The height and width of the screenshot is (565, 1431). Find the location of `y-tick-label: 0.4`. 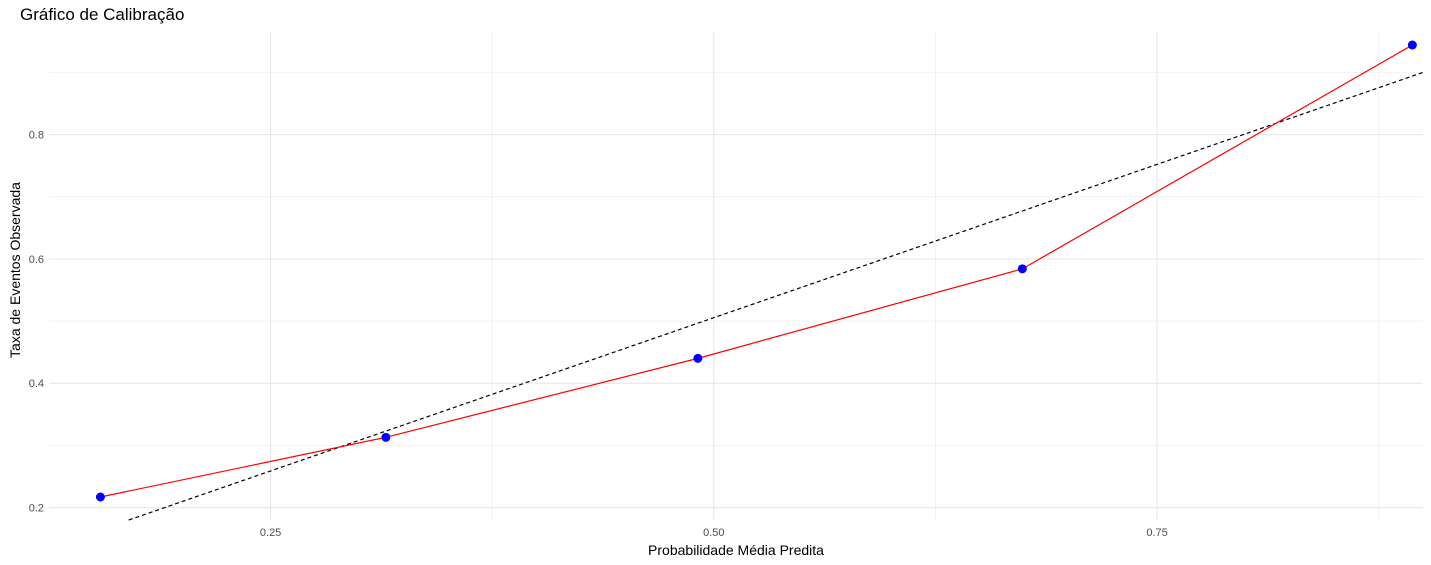

y-tick-label: 0.4 is located at coordinates (36, 384).